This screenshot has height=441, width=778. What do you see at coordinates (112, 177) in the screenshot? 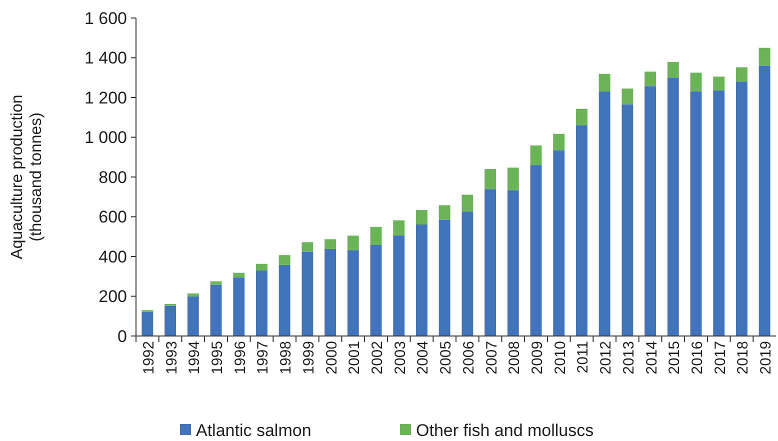
I see `y-tick-label: 800` at bounding box center [112, 177].